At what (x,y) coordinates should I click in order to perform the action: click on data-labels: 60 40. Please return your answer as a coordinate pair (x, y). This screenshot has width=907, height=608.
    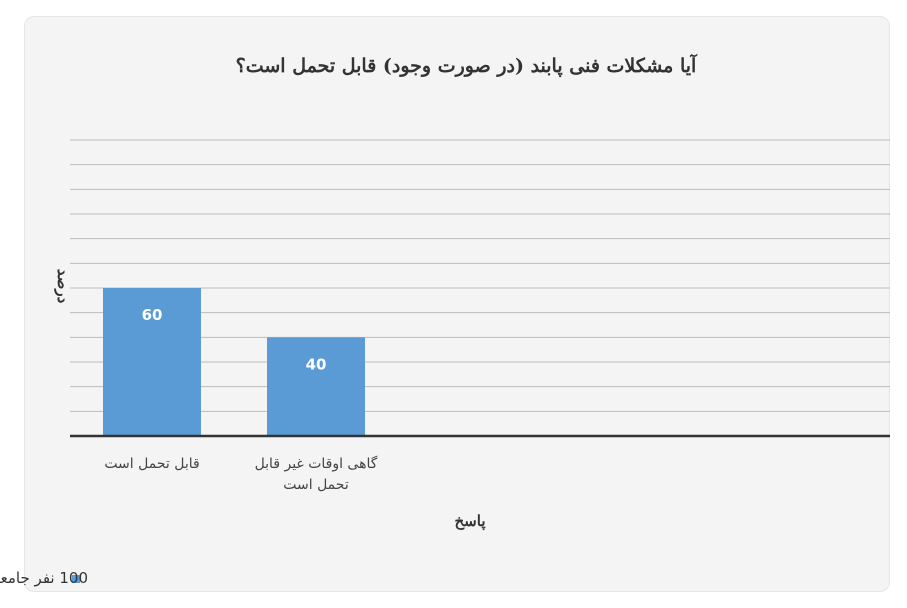
    Looking at the image, I should click on (234, 339).